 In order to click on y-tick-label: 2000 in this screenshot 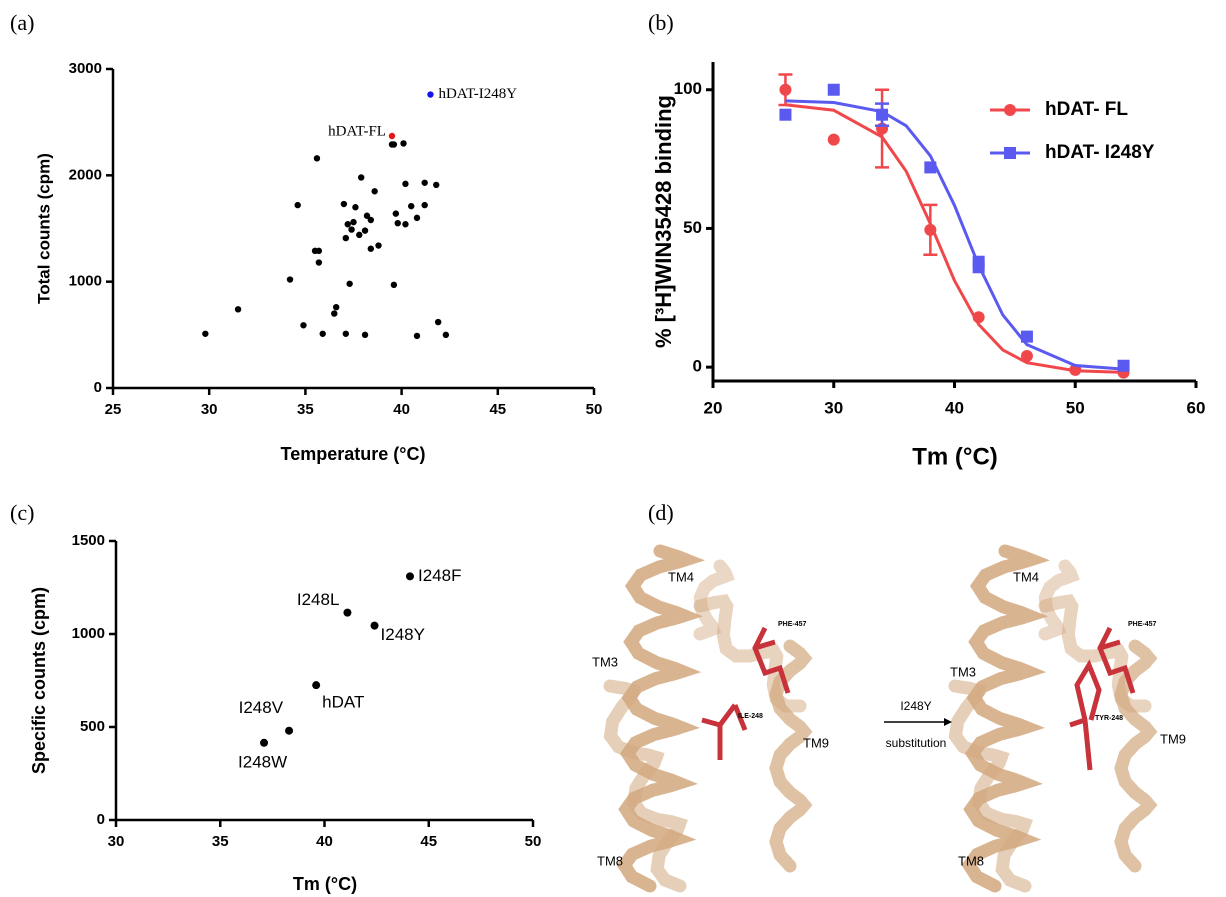, I will do `click(85, 174)`.